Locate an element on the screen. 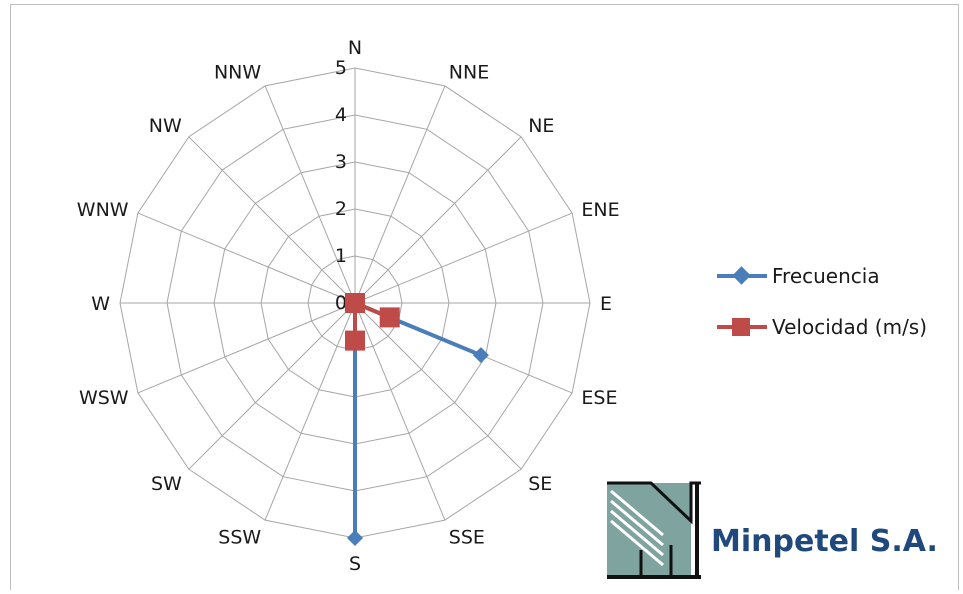 The height and width of the screenshot is (594, 963). series-layer is located at coordinates (417, 419).